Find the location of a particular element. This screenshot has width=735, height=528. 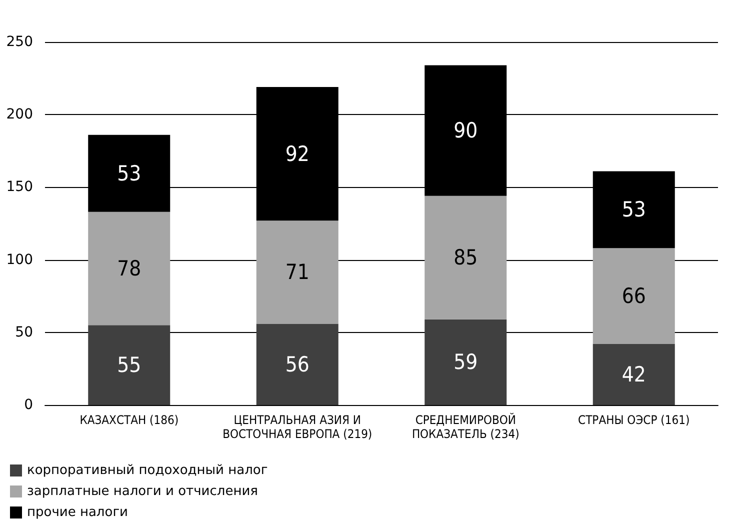

x-tick-label: СРЕДНЕМИРОВОЙ ПОКАЗАТЕЛЬ (234) is located at coordinates (466, 426).